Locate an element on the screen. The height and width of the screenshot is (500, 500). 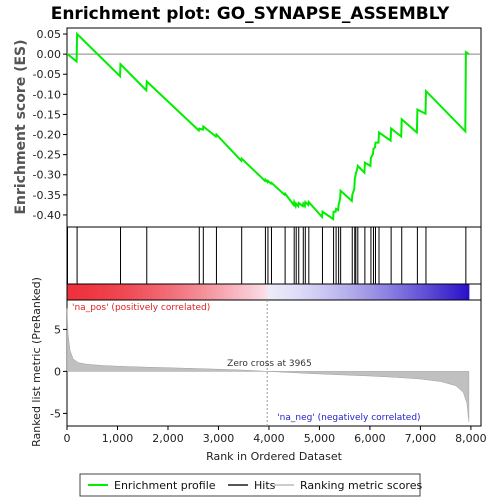
legend-enrichment-label: Enrichment profile is located at coordinates (165, 485).